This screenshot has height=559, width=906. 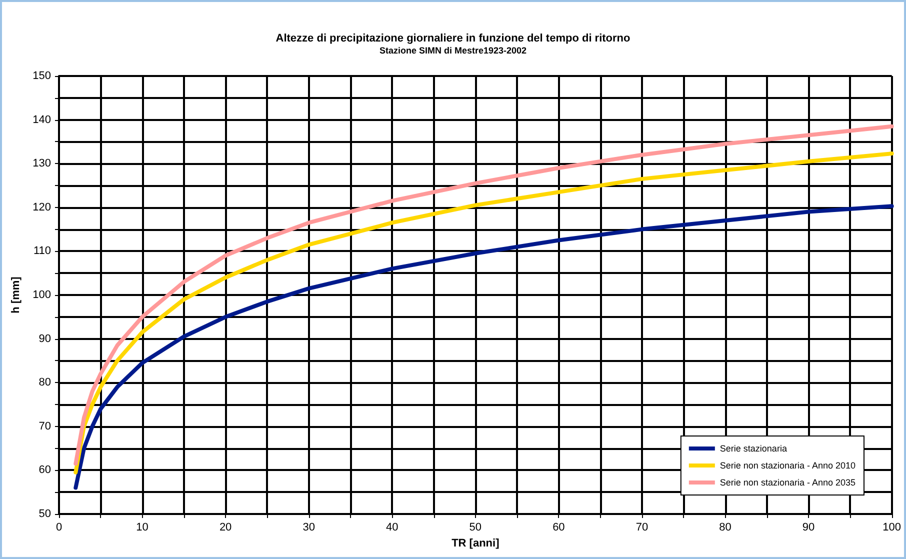 What do you see at coordinates (44, 338) in the screenshot?
I see `y-tick-label: 90` at bounding box center [44, 338].